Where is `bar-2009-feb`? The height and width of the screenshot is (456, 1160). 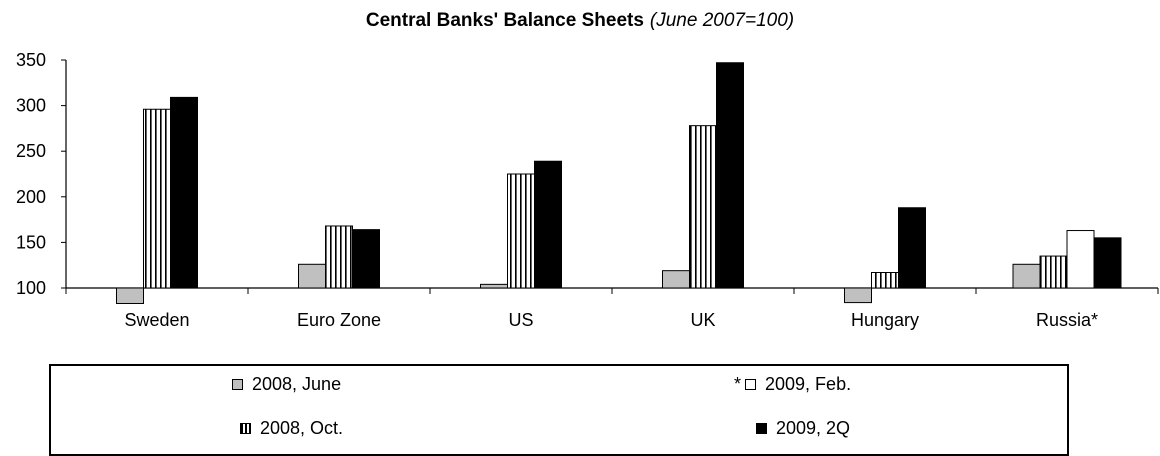
bar-2009-feb is located at coordinates (1080, 259).